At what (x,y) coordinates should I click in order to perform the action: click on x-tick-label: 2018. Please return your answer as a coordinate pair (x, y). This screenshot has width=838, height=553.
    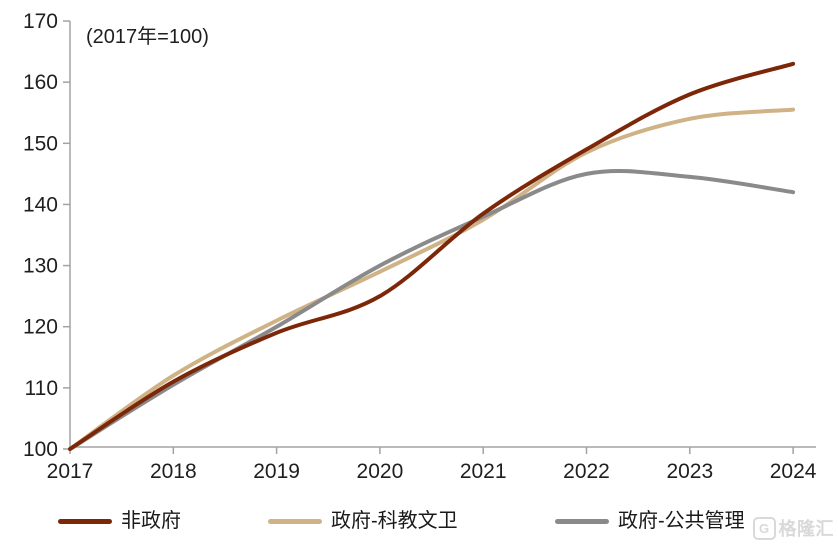
    Looking at the image, I should click on (173, 471).